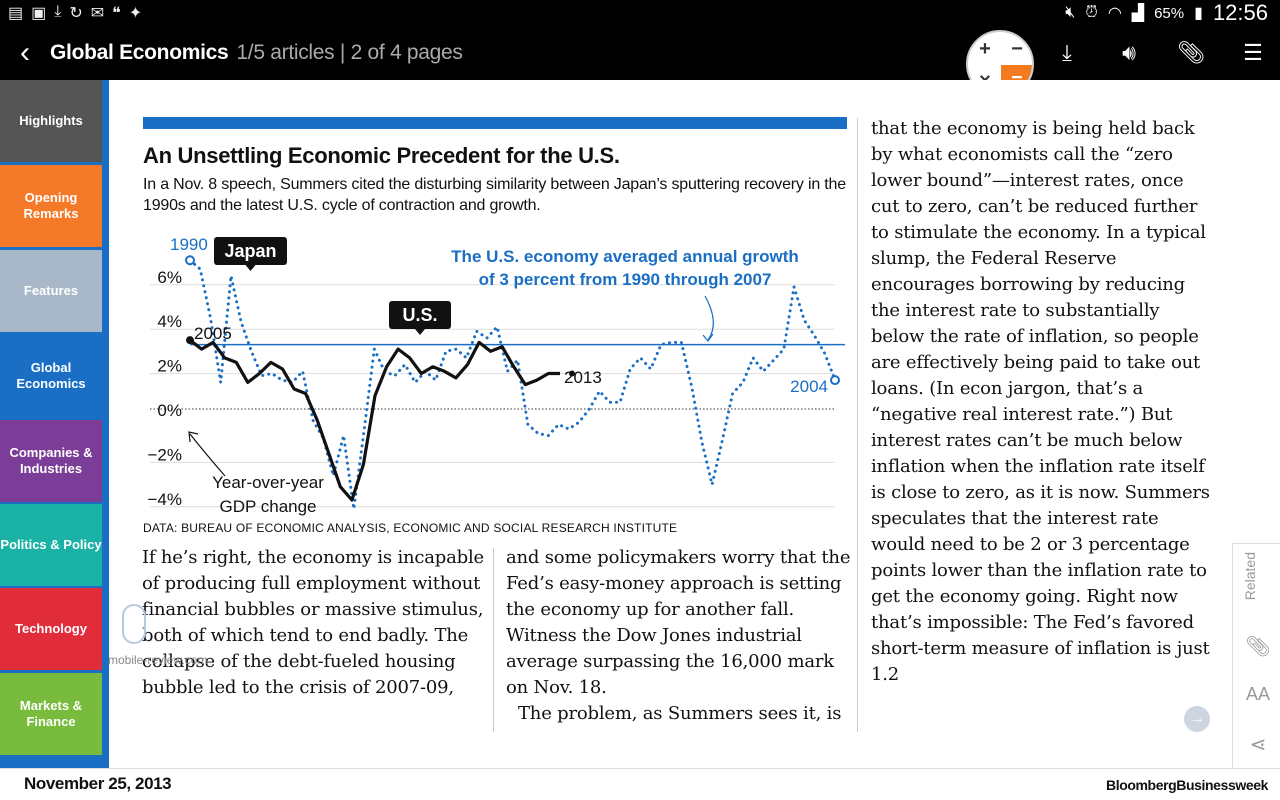 The width and height of the screenshot is (1280, 800). Describe the element at coordinates (640, 784) in the screenshot. I see `bottom-bar` at that location.